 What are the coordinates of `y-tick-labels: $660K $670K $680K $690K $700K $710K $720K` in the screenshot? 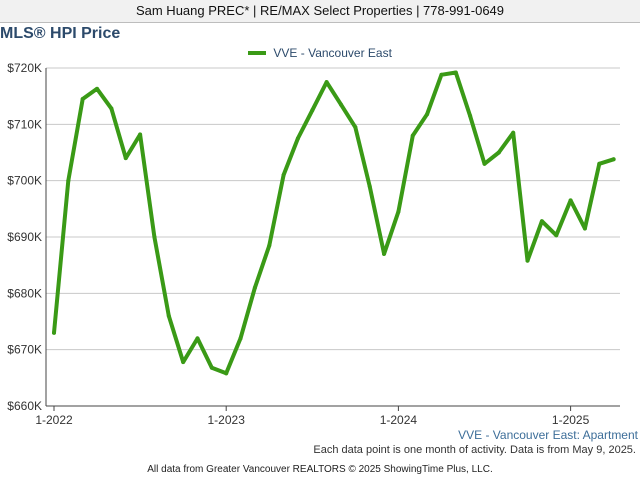 It's located at (24, 237).